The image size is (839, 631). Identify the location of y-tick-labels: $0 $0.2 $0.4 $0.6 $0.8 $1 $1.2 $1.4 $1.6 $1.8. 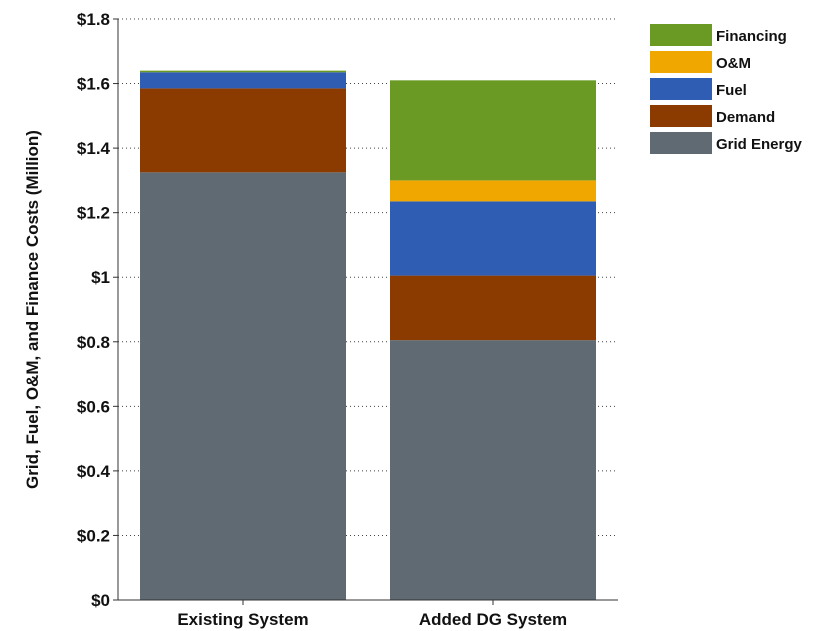
(97, 310).